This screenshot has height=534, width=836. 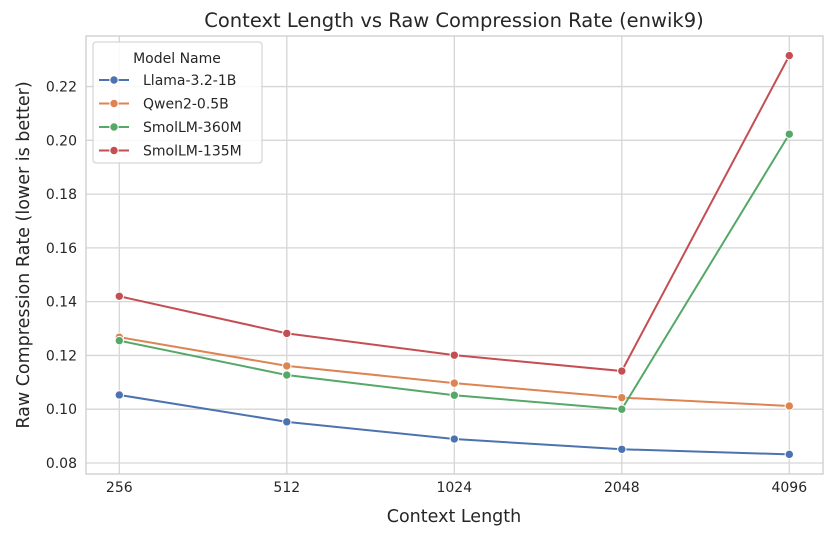 I want to click on y-tick-label: 0.08, so click(x=61, y=464).